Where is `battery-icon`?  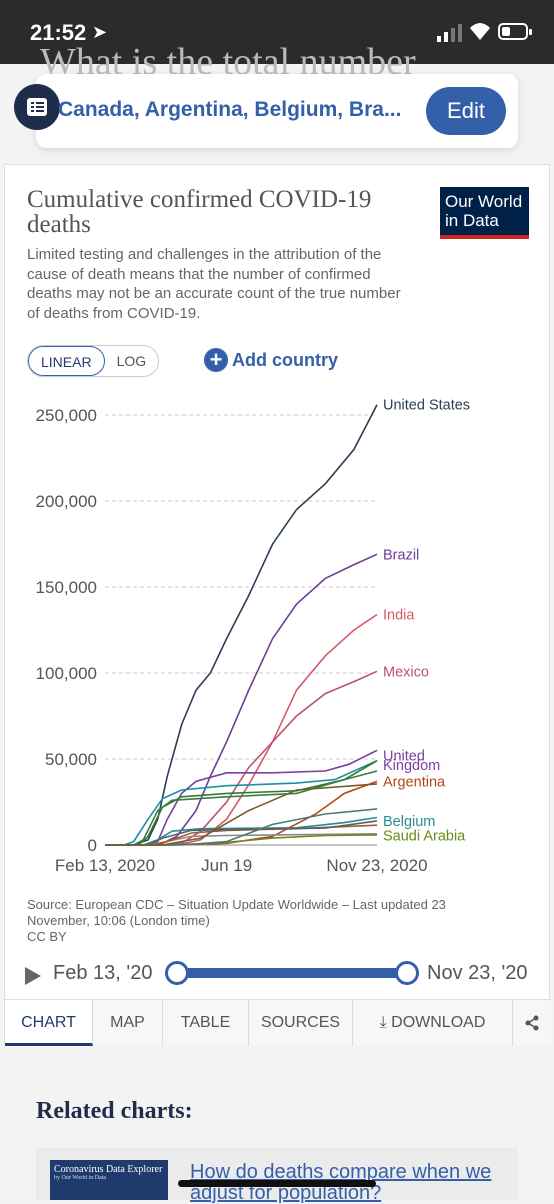 battery-icon is located at coordinates (515, 31).